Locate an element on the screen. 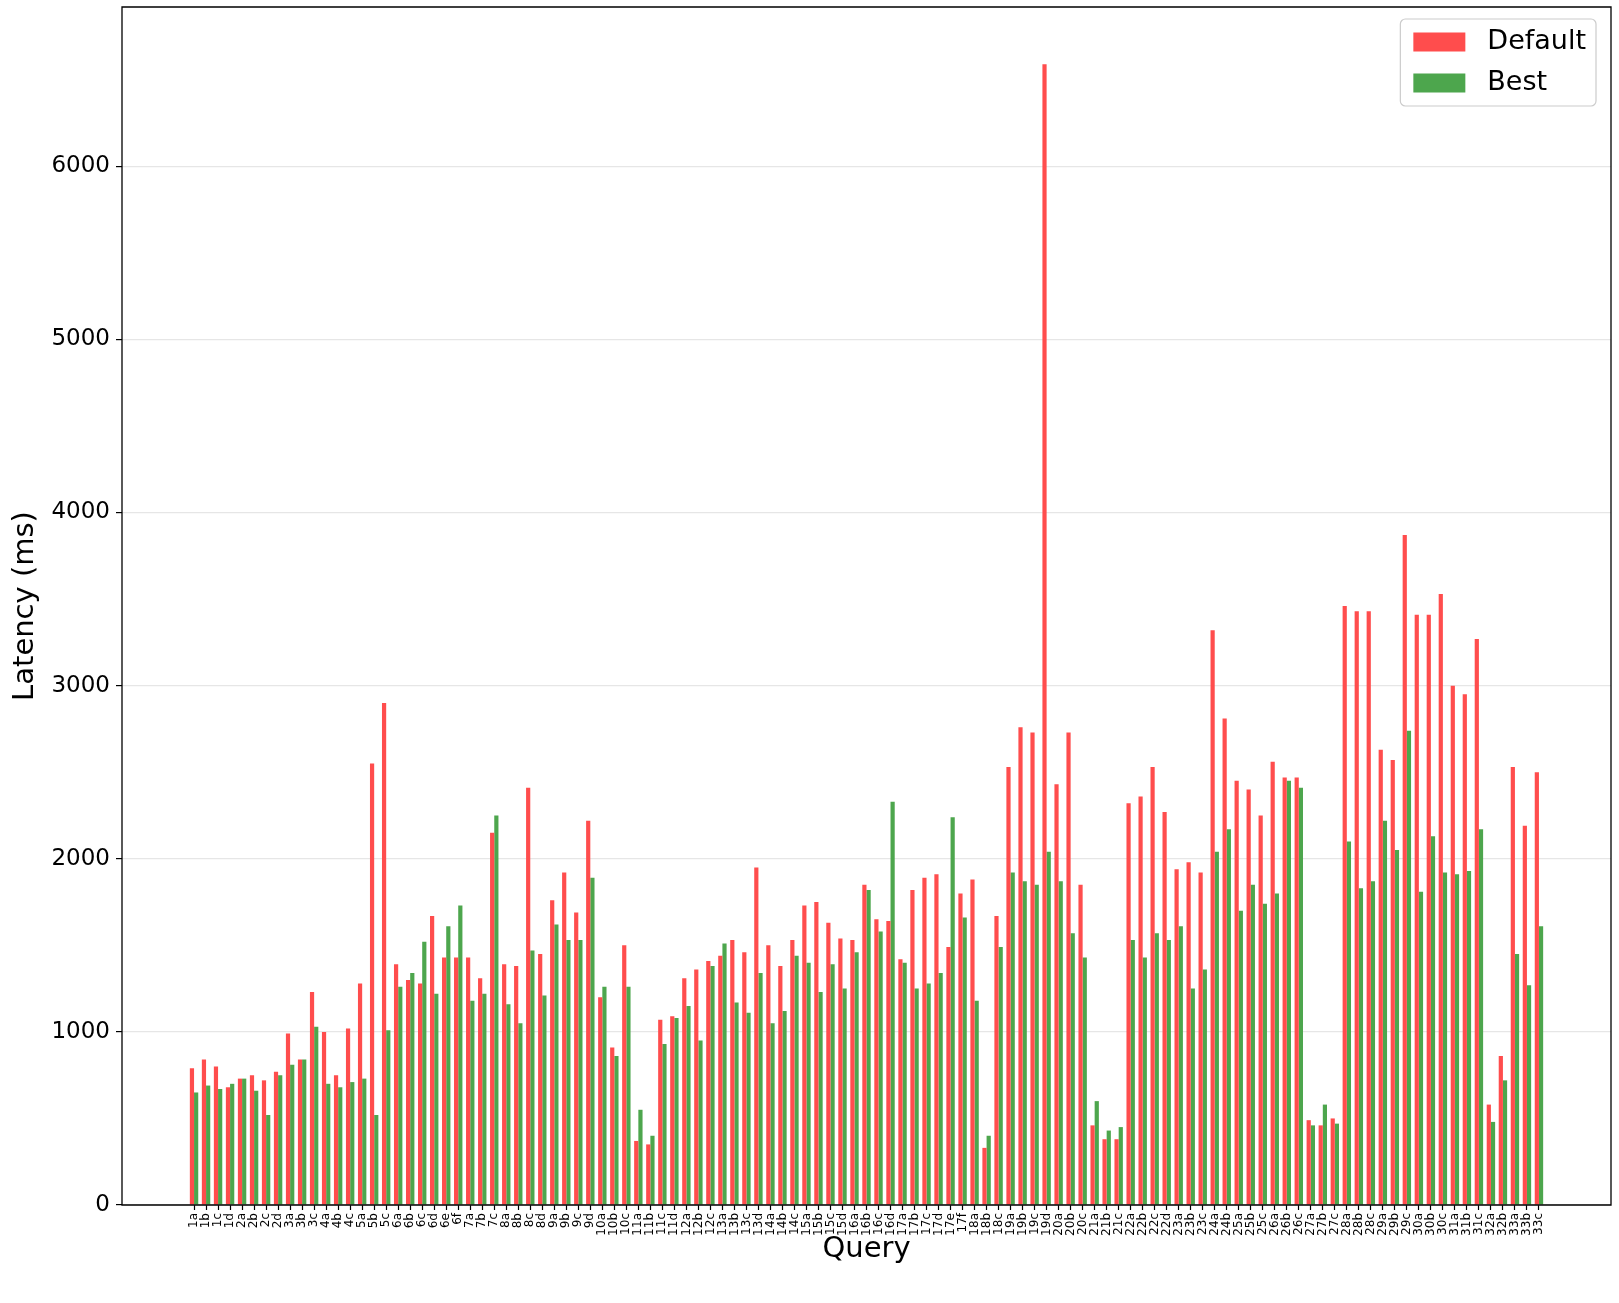  x-tick-label: 13a is located at coordinates (721, 1224).